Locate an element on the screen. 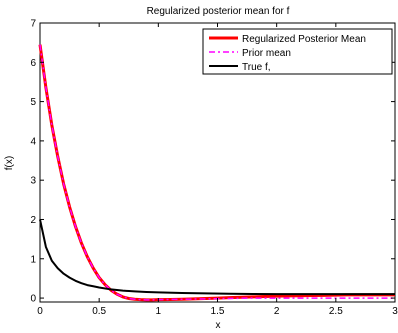 Image resolution: width=398 pixels, height=333 pixels. x-tick-label: 1.5 is located at coordinates (218, 311).